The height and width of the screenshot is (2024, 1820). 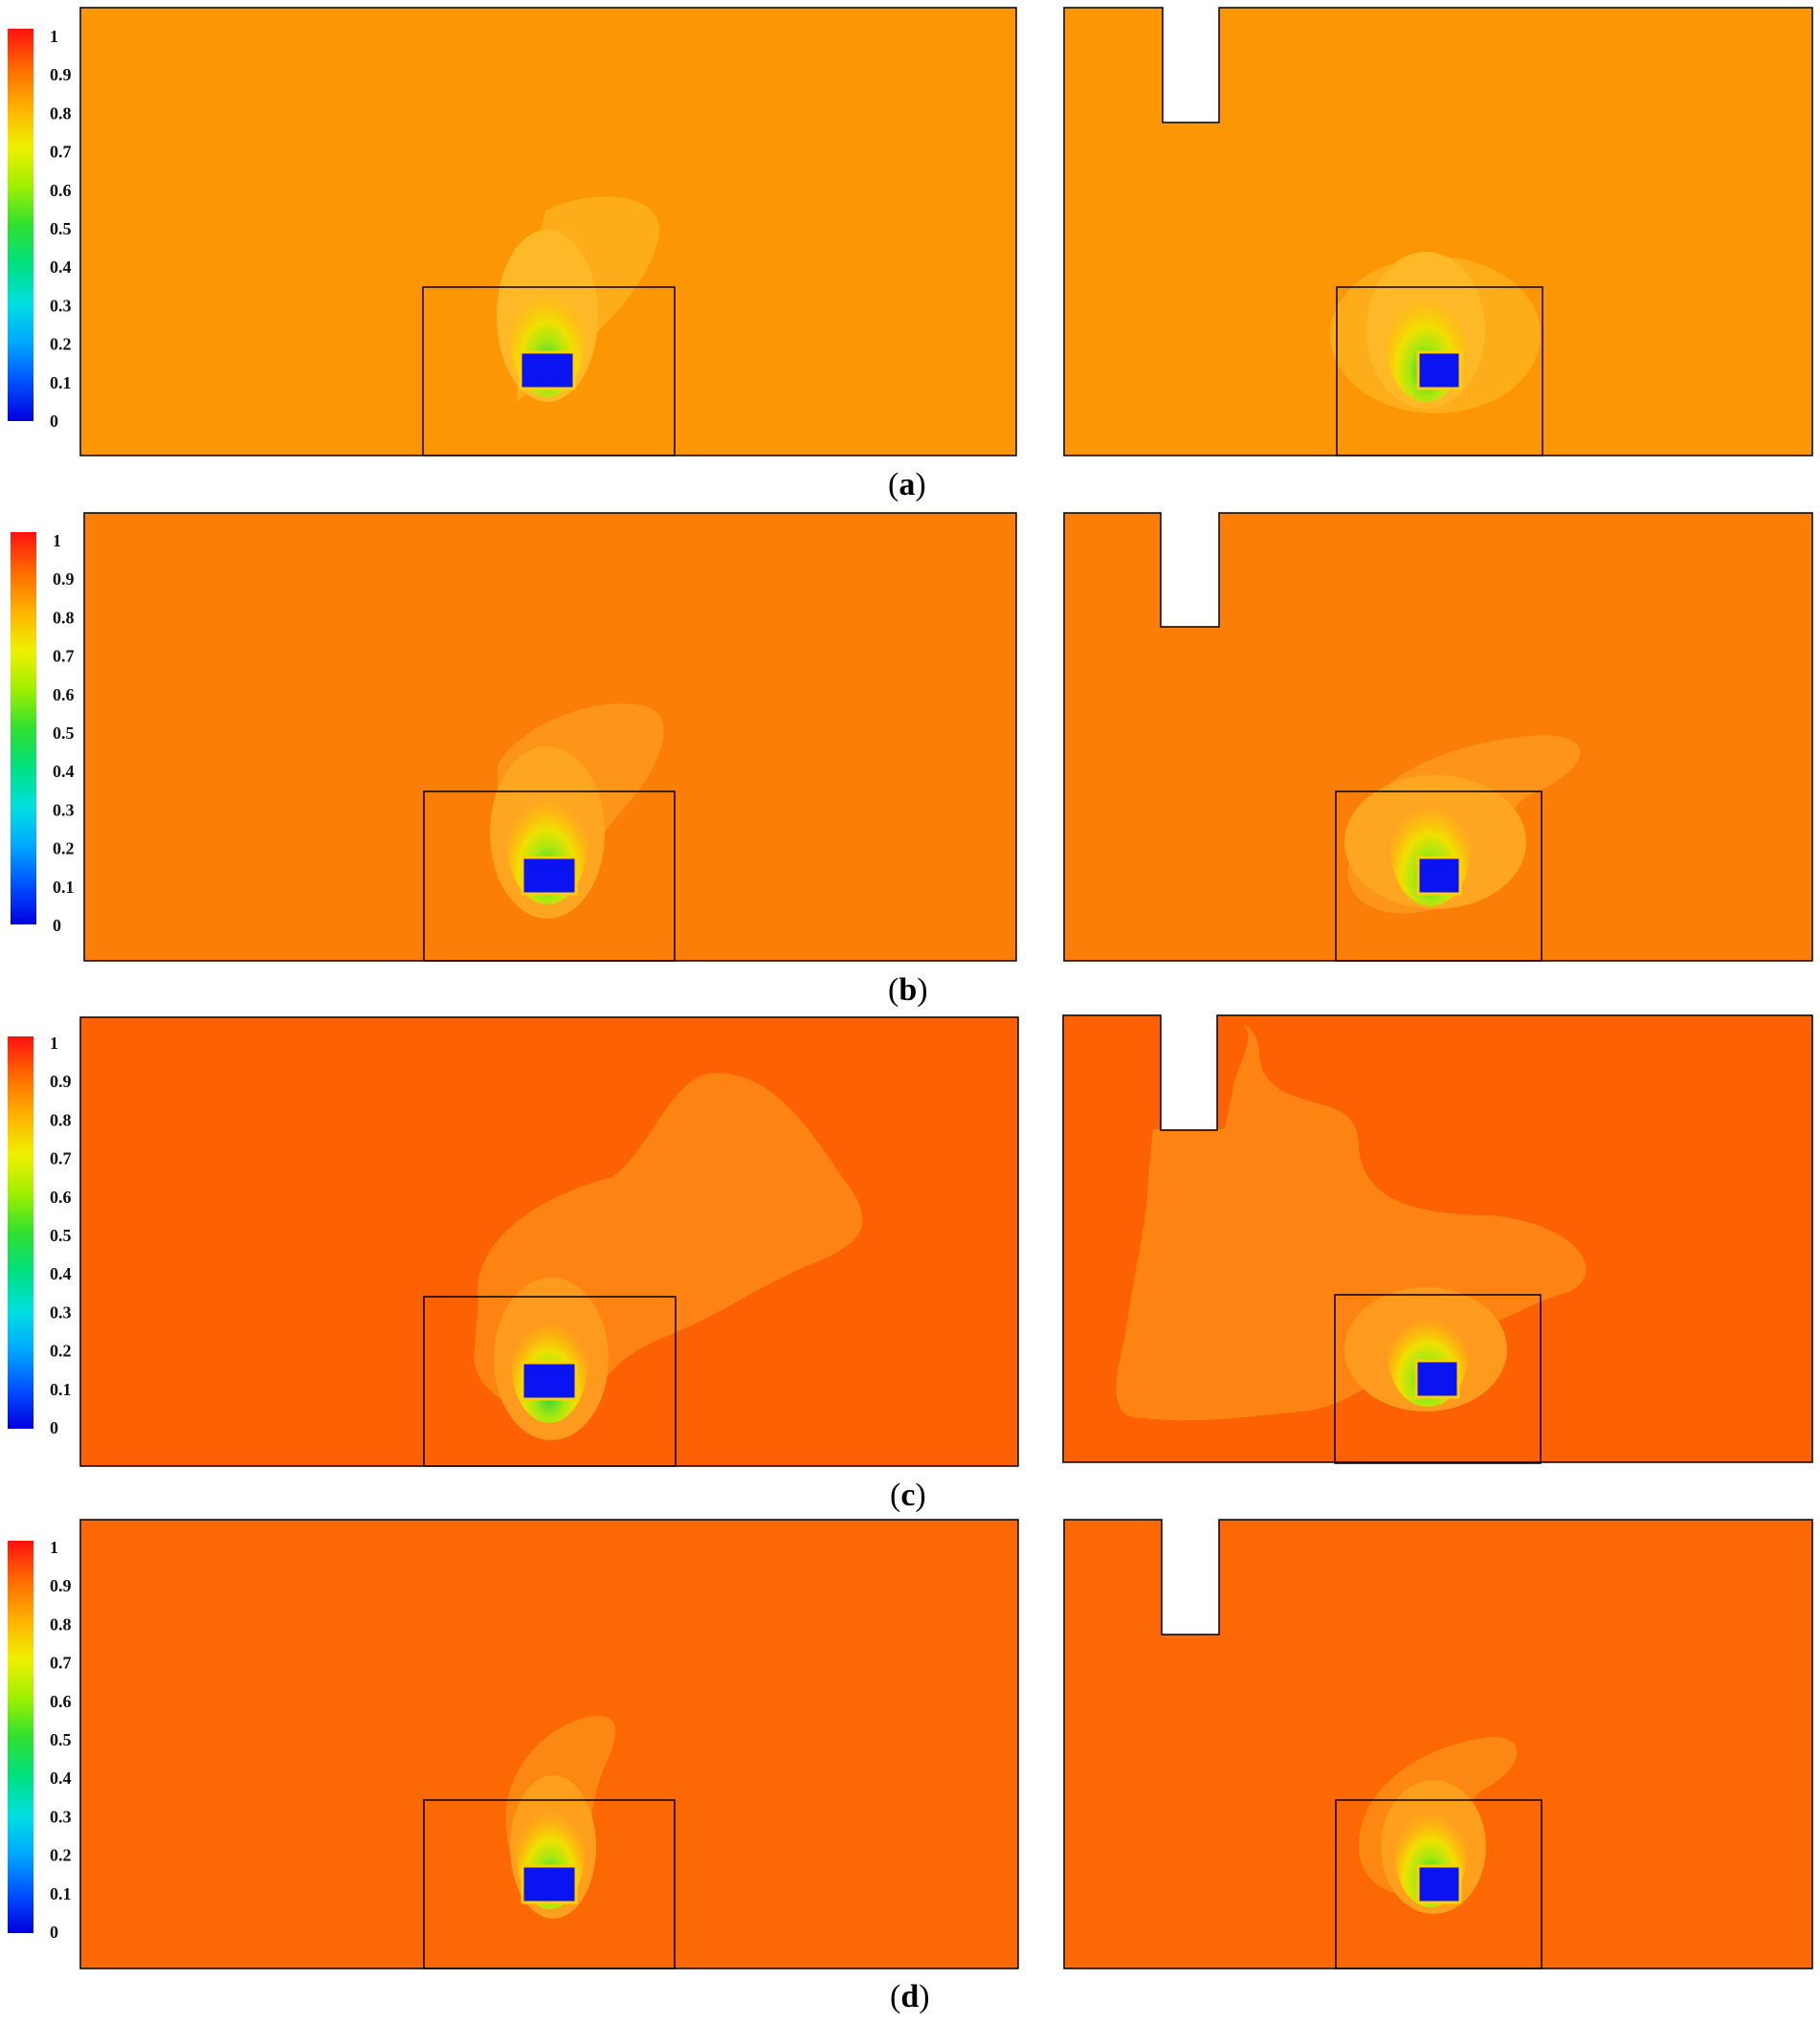 I want to click on panel-label-d: (d), so click(x=910, y=1996).